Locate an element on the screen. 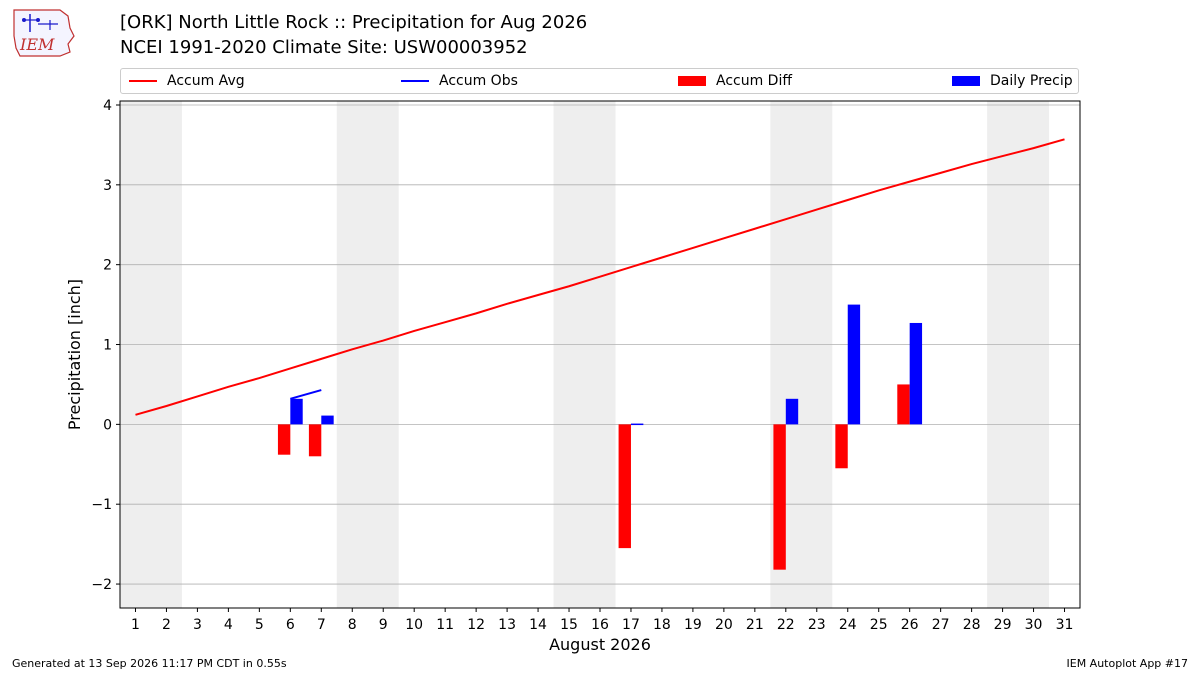  legend-swatch-daily-precip is located at coordinates (966, 81).